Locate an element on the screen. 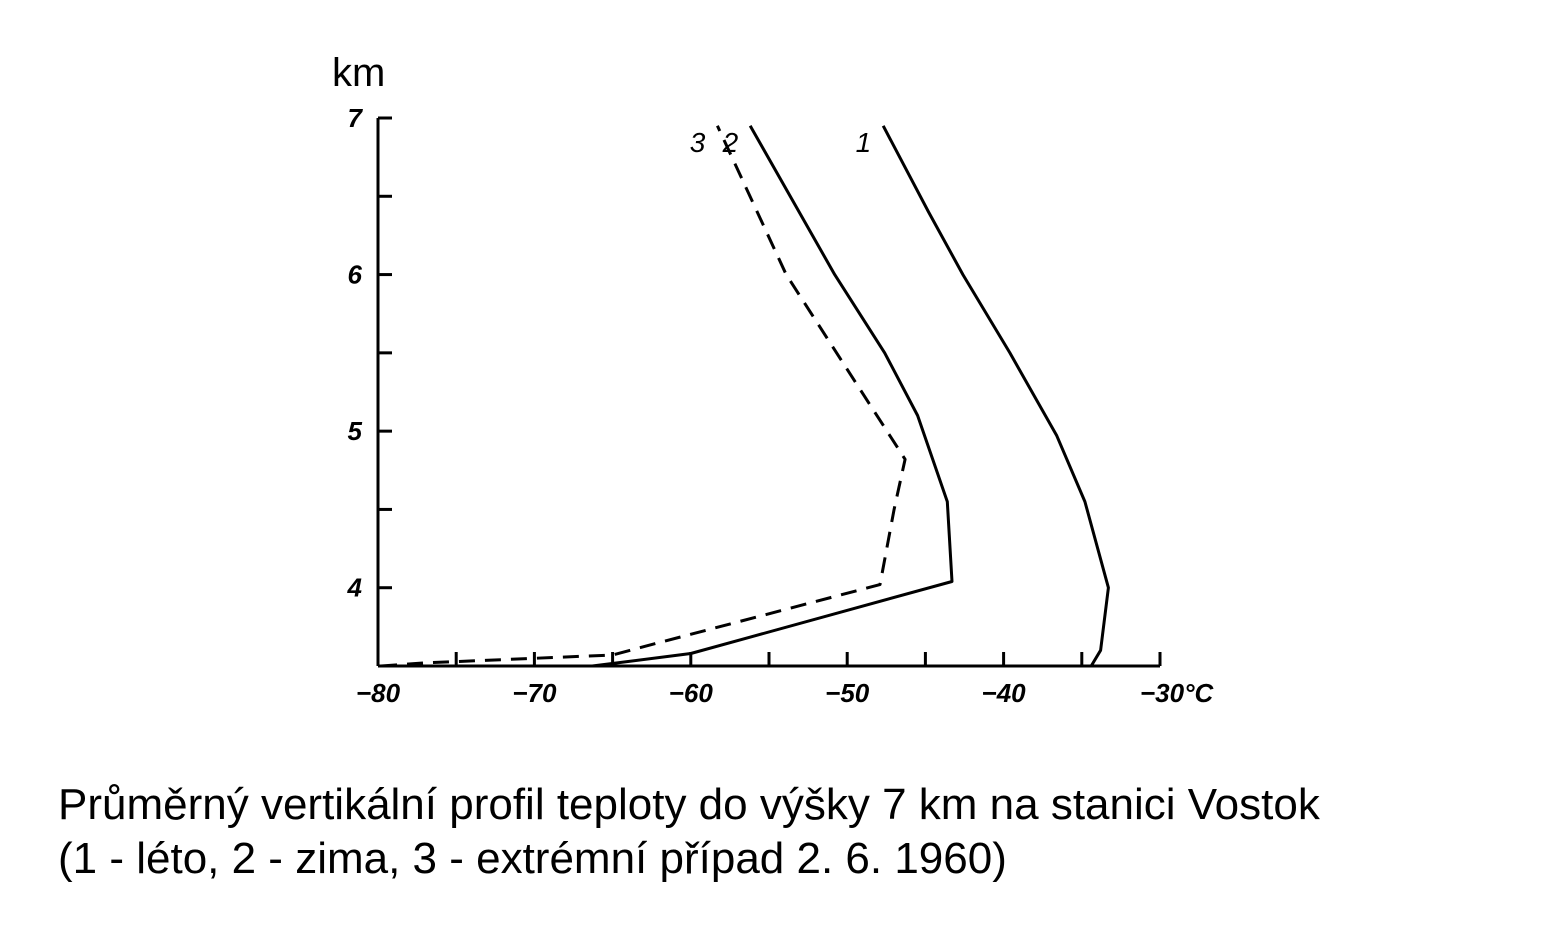 Image resolution: width=1551 pixels, height=942 pixels. series-number-label: 1 is located at coordinates (864, 142).